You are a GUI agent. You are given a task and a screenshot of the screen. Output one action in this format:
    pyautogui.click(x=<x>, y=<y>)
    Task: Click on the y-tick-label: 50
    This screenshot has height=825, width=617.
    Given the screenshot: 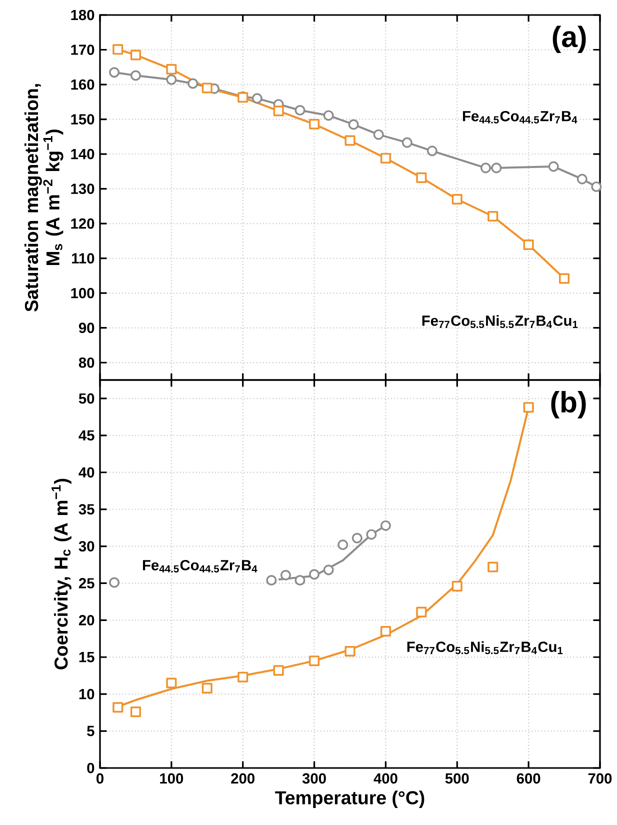 What is the action you would take?
    pyautogui.click(x=86, y=398)
    